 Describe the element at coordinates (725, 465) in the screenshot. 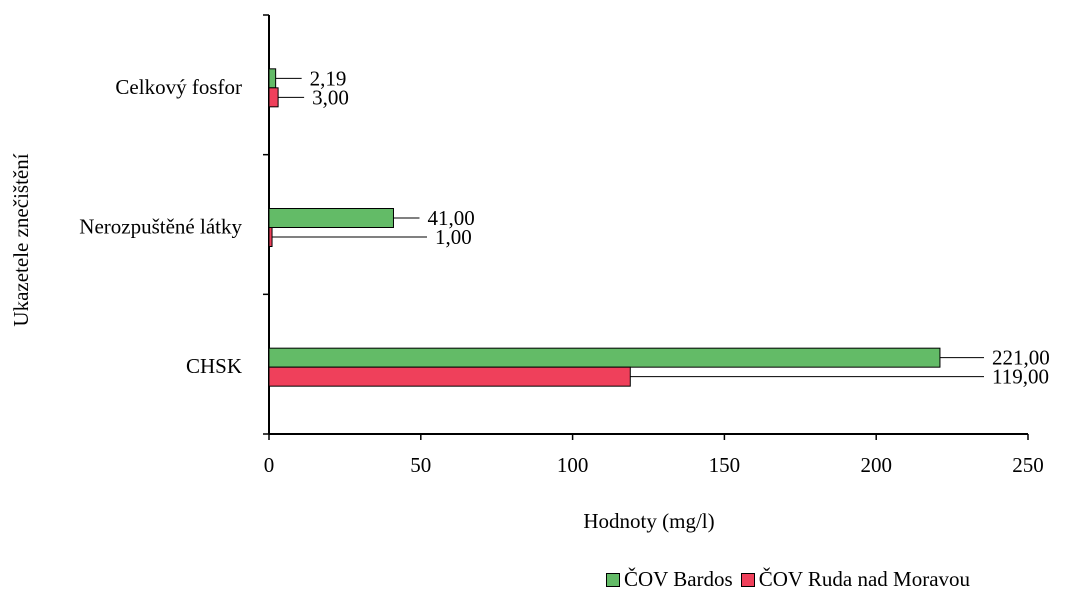

I see `x-tick-label: 150` at that location.